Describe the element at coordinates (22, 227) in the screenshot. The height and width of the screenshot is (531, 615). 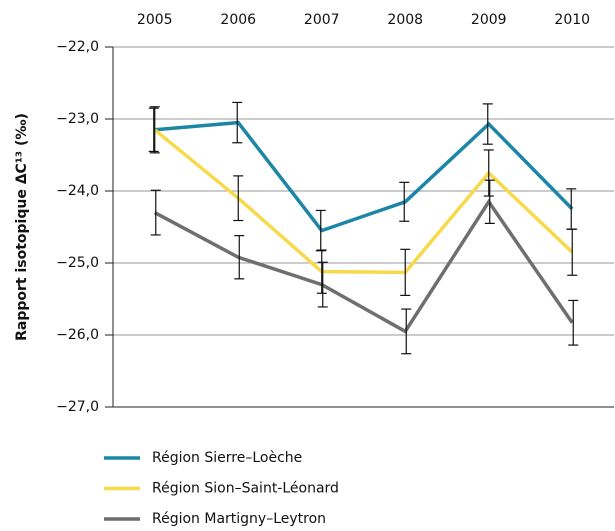
I see `y-axis-title: Rapport isotopique ΔC¹³ (‰)` at that location.